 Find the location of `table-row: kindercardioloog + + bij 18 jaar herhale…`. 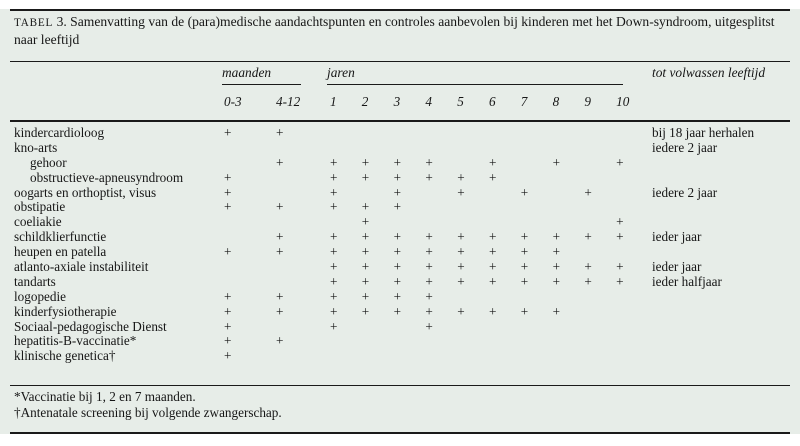

table-row: kindercardioloog + + bij 18 jaar herhale… is located at coordinates (400, 133).